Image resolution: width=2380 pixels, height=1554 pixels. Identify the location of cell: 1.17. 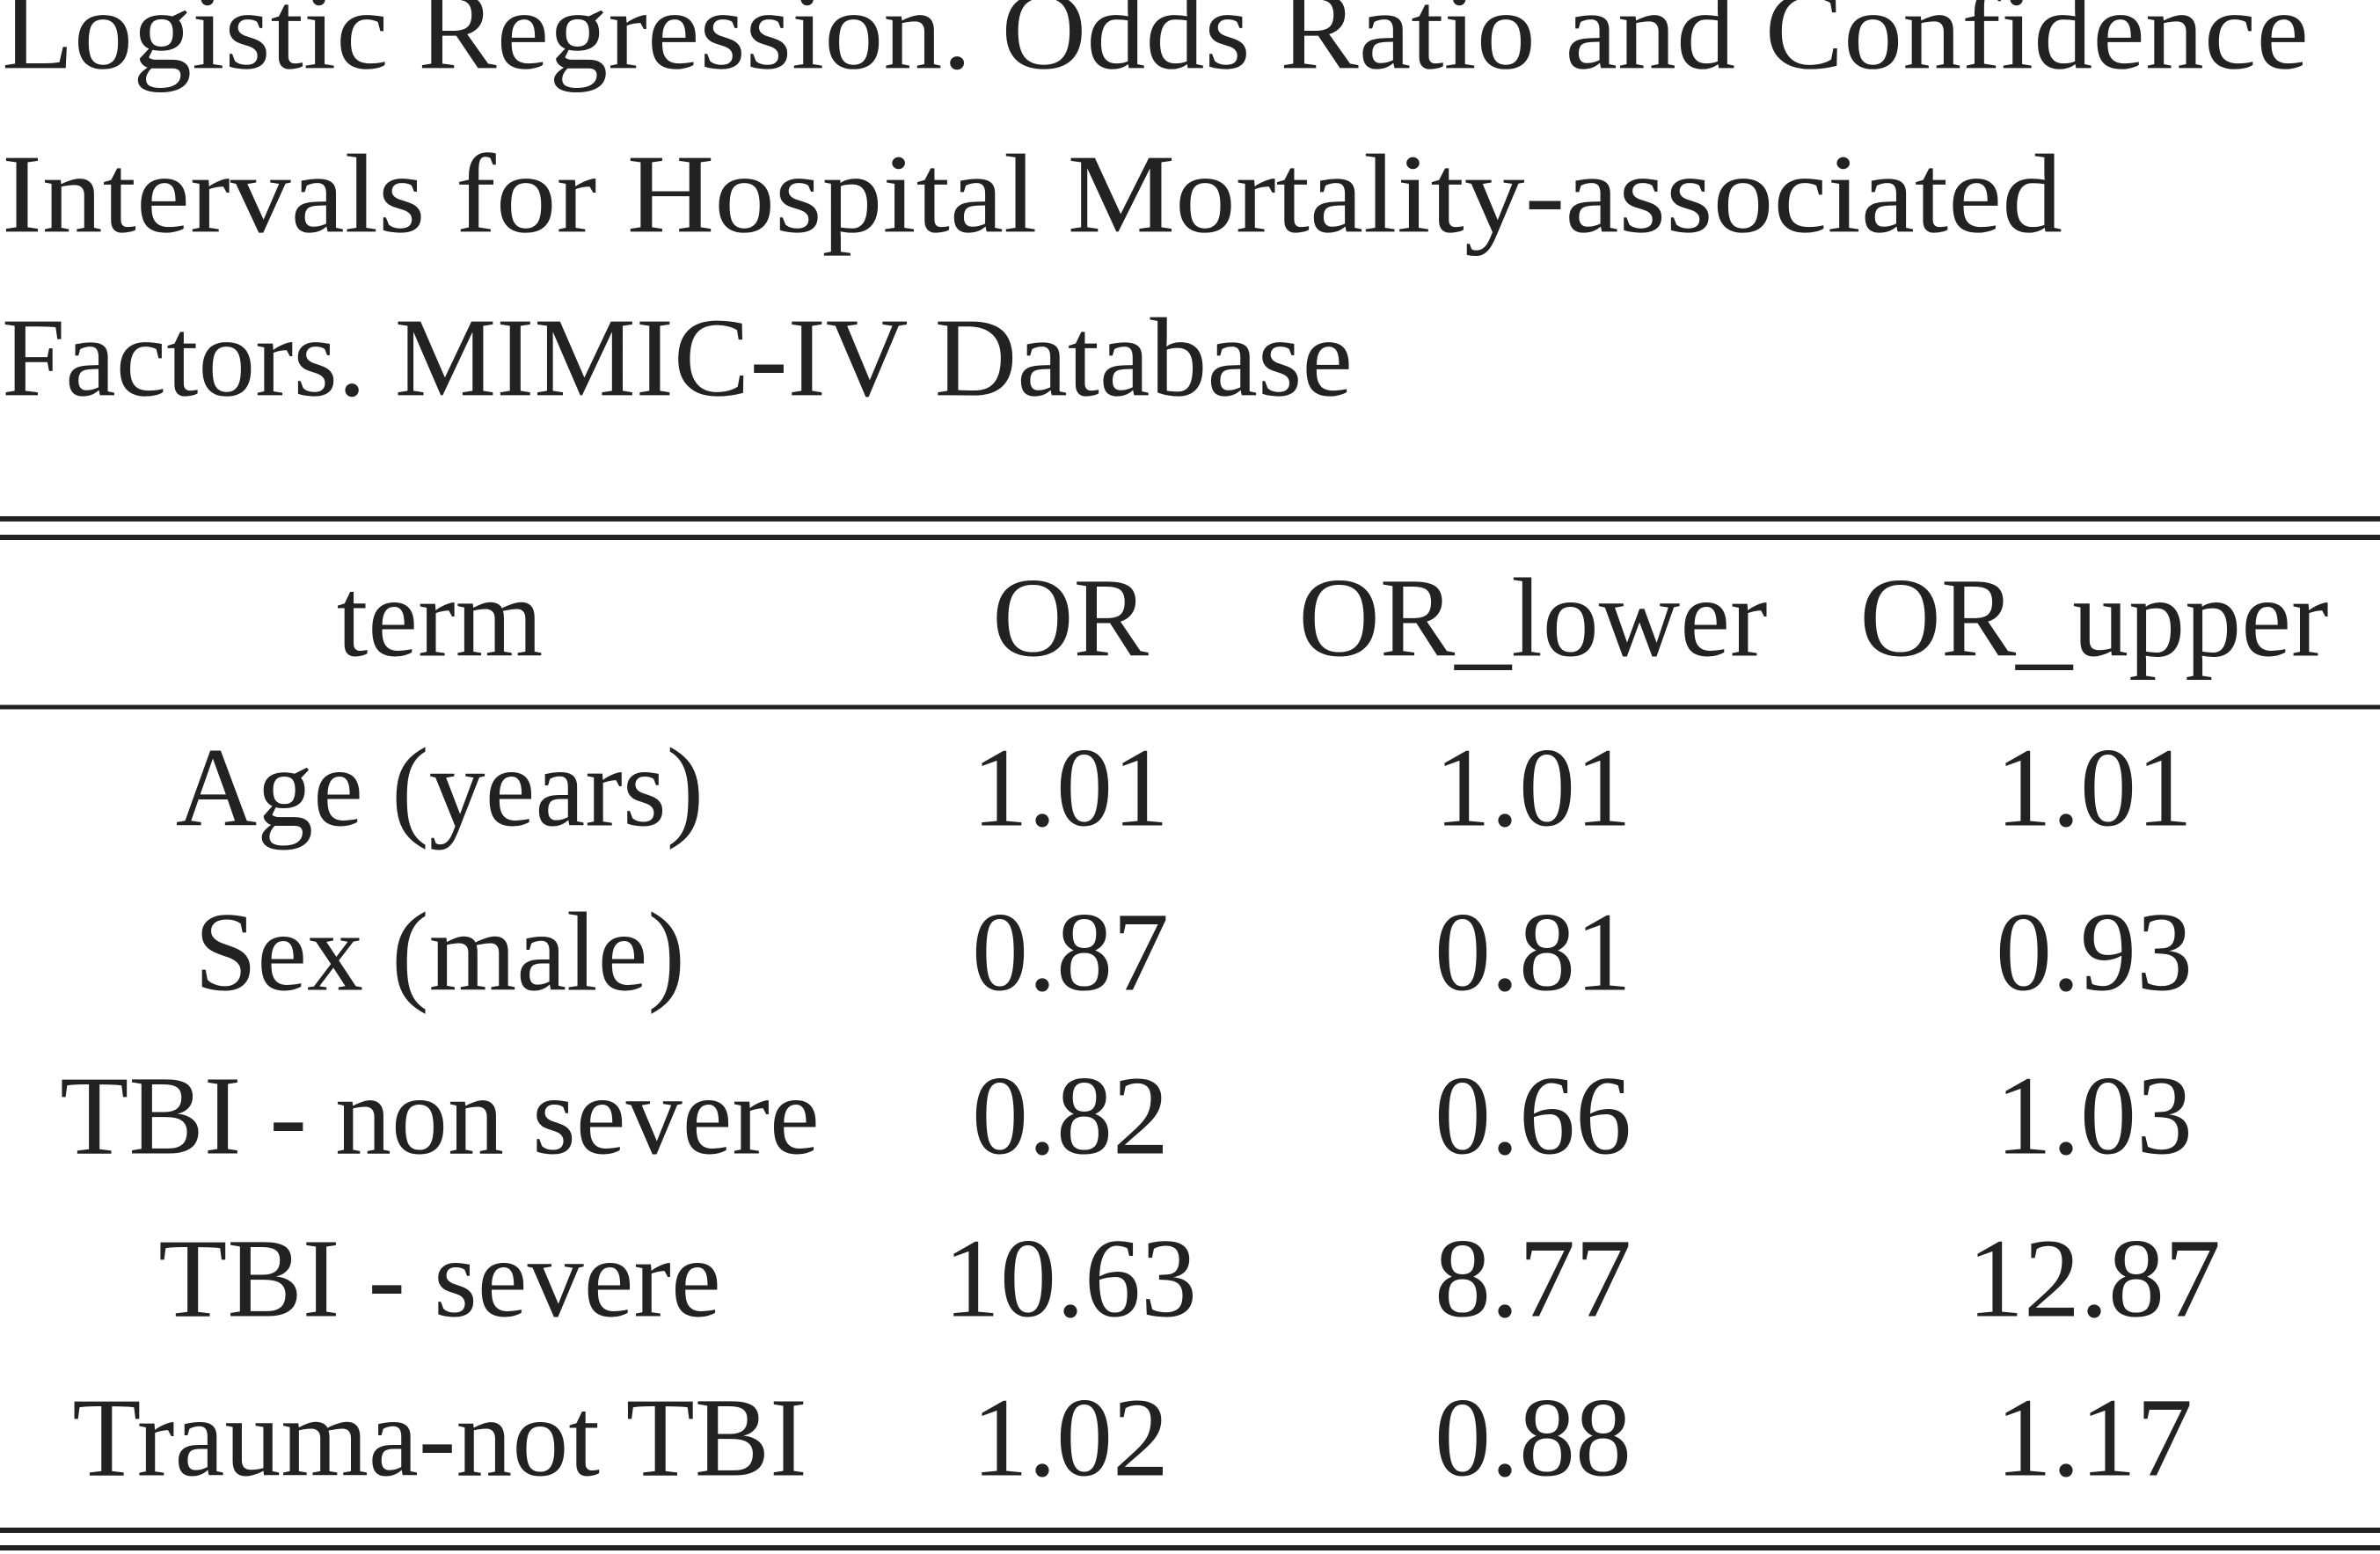
(2094, 1437).